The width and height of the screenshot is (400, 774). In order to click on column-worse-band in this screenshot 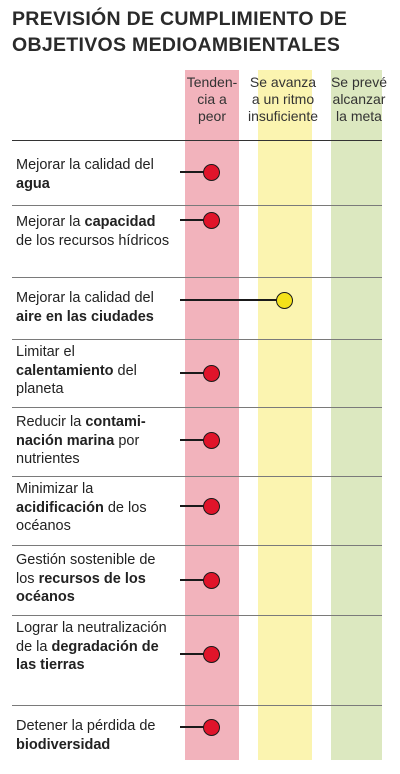, I will do `click(212, 415)`.